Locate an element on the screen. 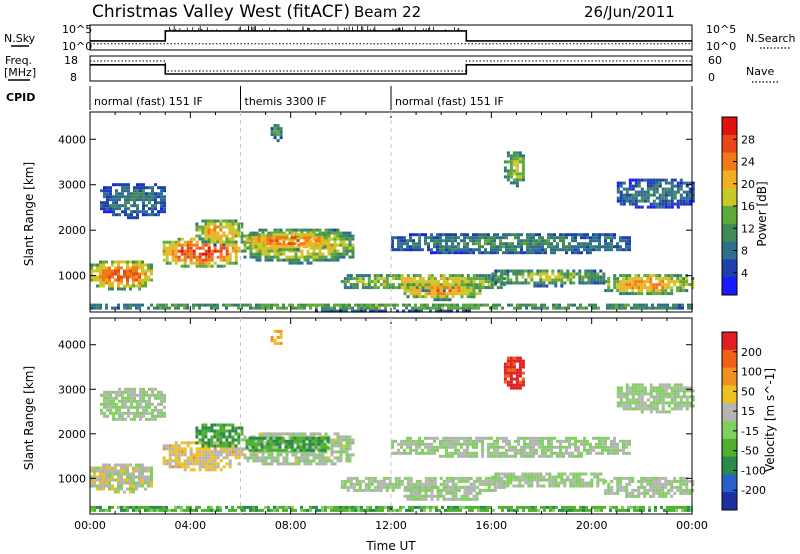 The image size is (800, 554). nsearch-label: N.Search is located at coordinates (771, 38).